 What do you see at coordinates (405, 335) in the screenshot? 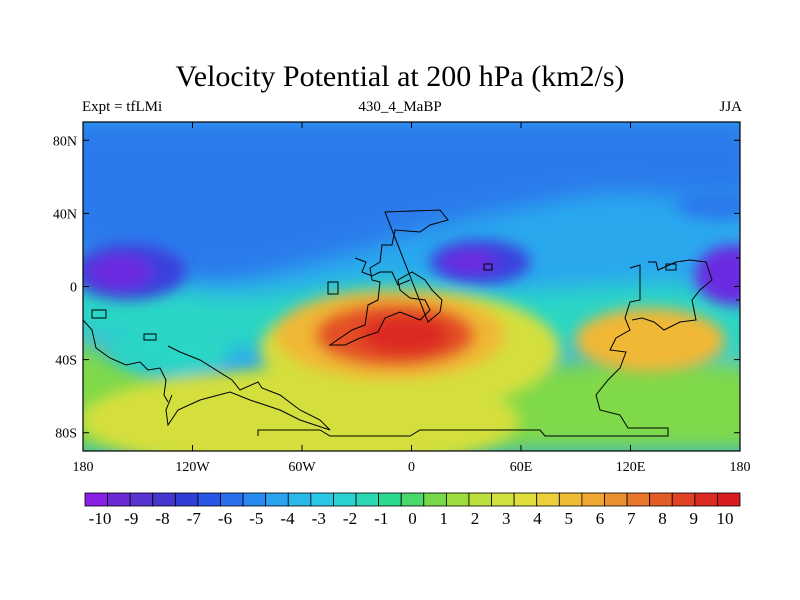
I see `high-africa-core` at bounding box center [405, 335].